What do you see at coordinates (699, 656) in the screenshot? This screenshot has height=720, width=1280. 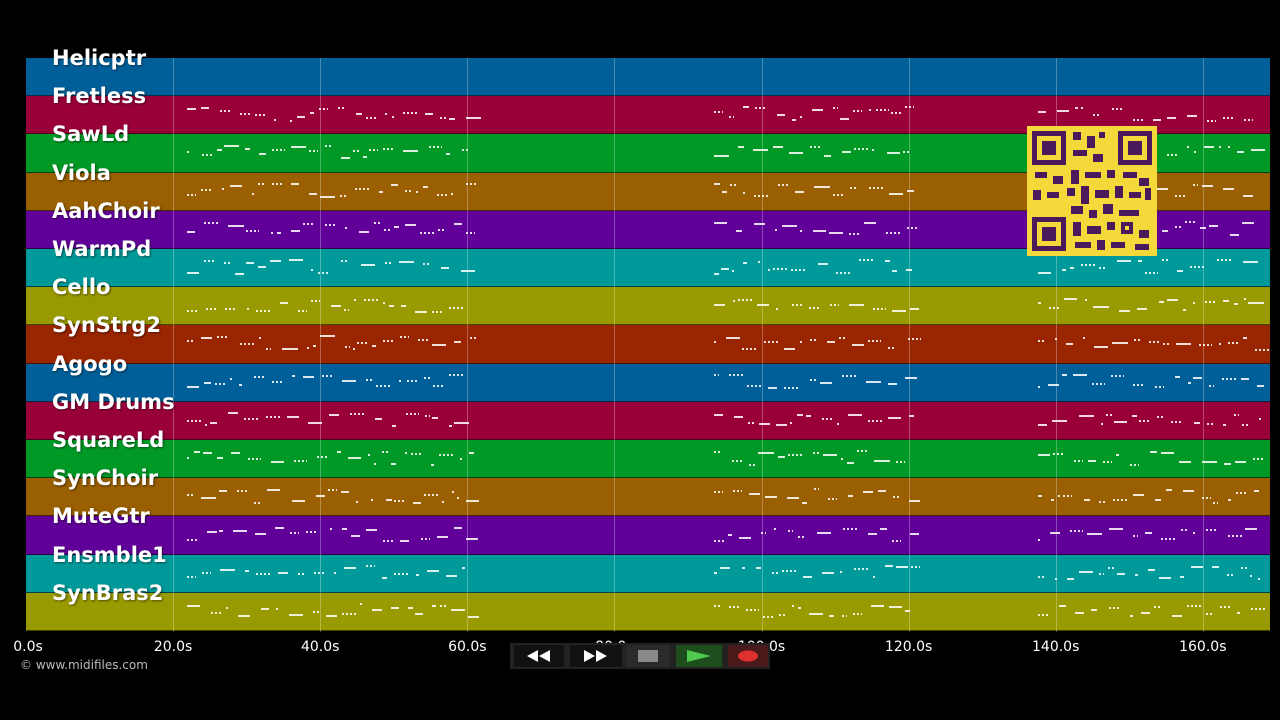 I see `play-button` at bounding box center [699, 656].